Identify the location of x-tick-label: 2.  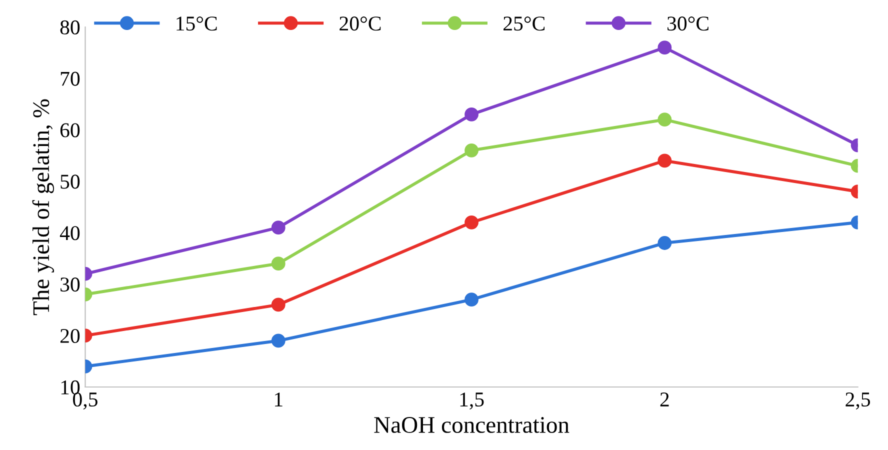
(664, 399).